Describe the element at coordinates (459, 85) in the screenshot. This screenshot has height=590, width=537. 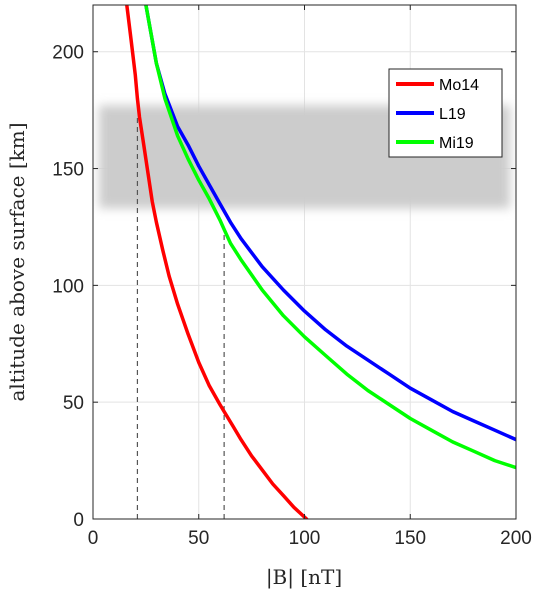
I see `legend-label-mo14: Mo14` at that location.